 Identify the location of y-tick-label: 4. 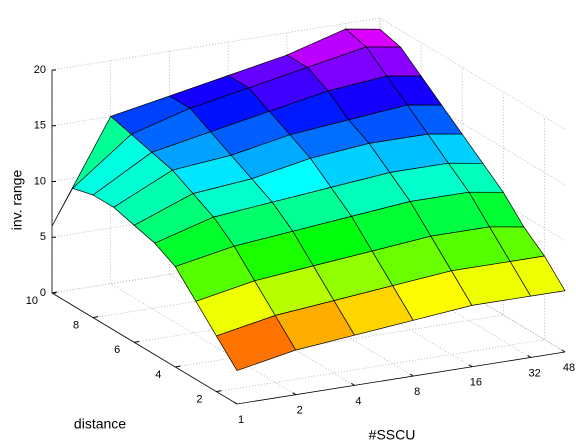
(158, 375).